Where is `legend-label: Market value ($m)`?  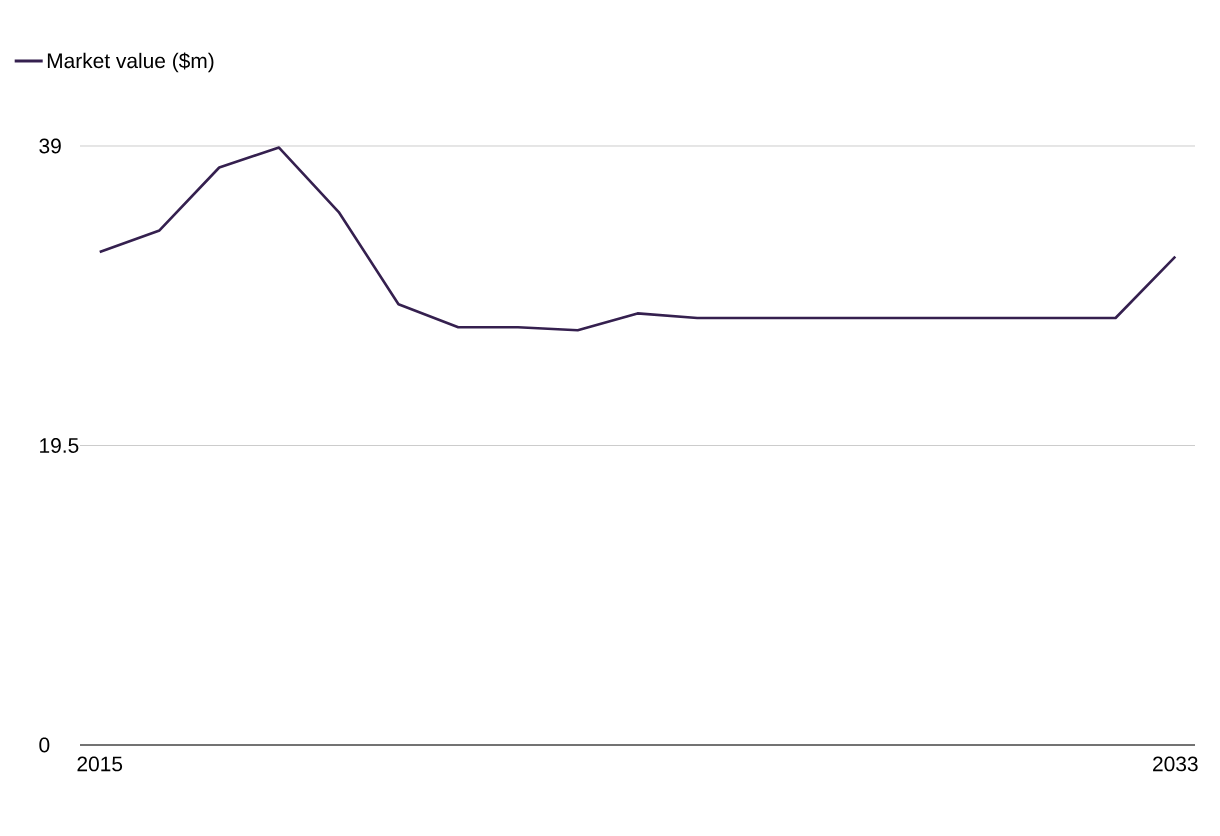 legend-label: Market value ($m) is located at coordinates (130, 62).